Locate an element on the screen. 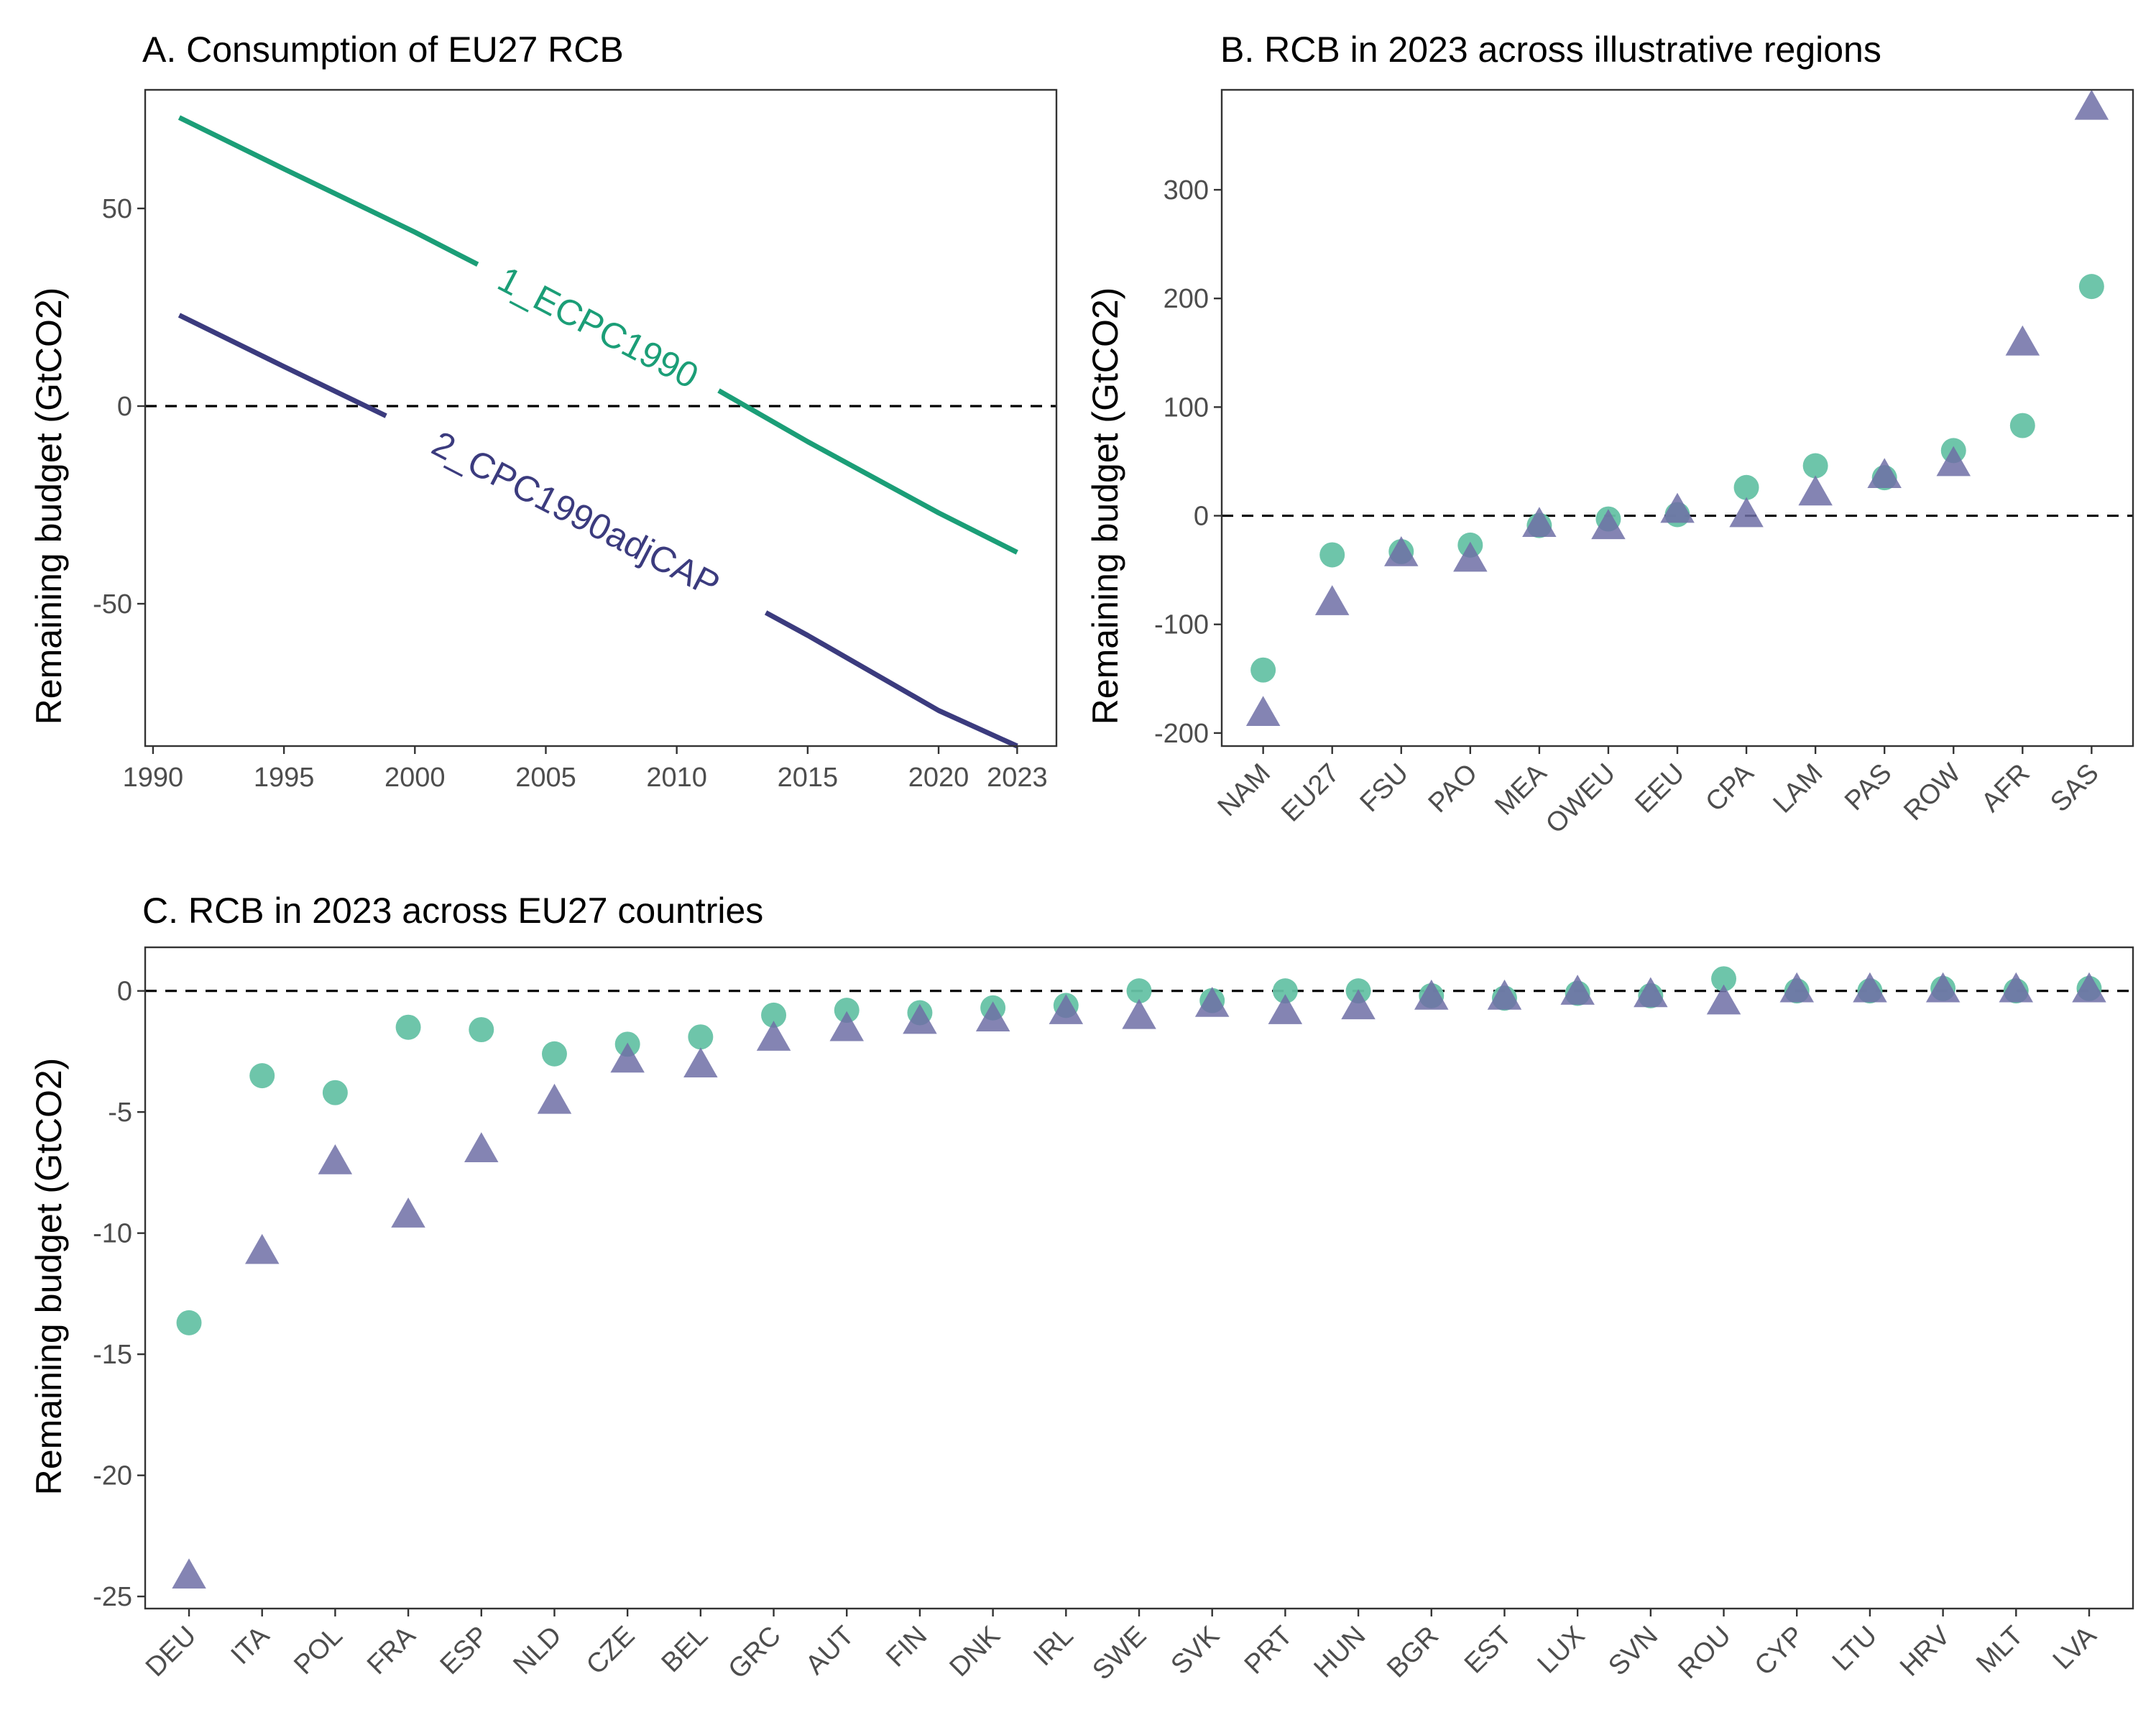  panel-a-series-label-1: 1_ECPC1990 is located at coordinates (598, 327).